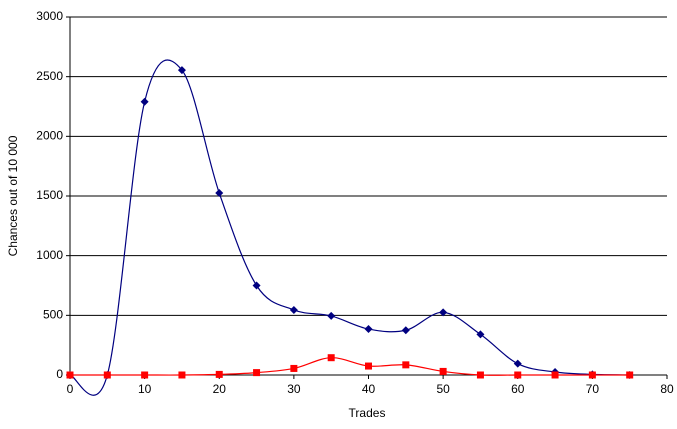  Describe the element at coordinates (49, 255) in the screenshot. I see `y-tick-label: 1000` at that location.